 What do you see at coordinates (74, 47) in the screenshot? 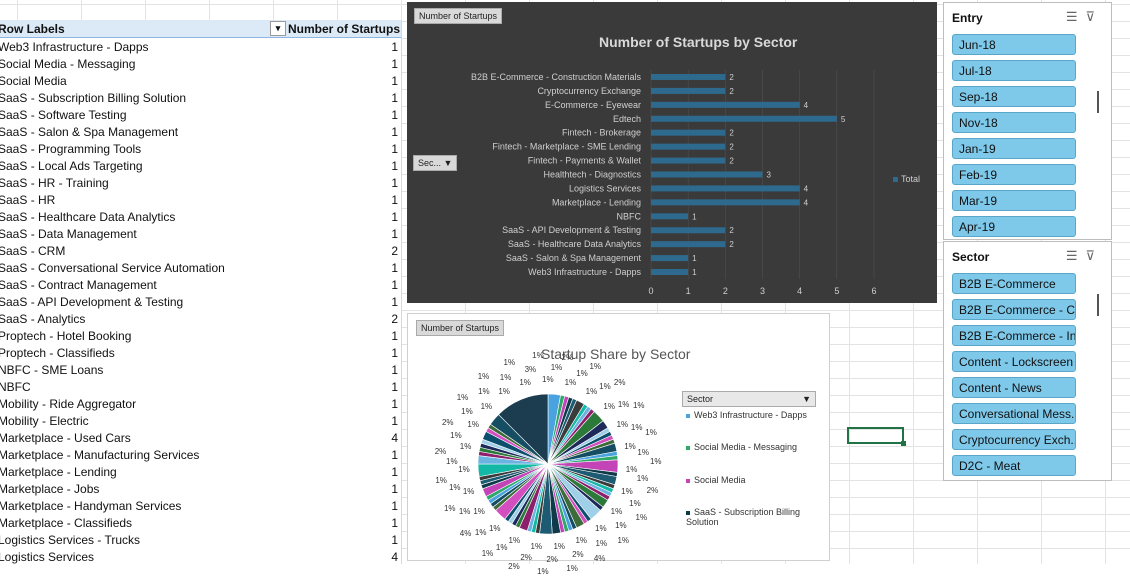
I see `pivot-row-label: Web3 Infrastructure - Dapps` at bounding box center [74, 47].